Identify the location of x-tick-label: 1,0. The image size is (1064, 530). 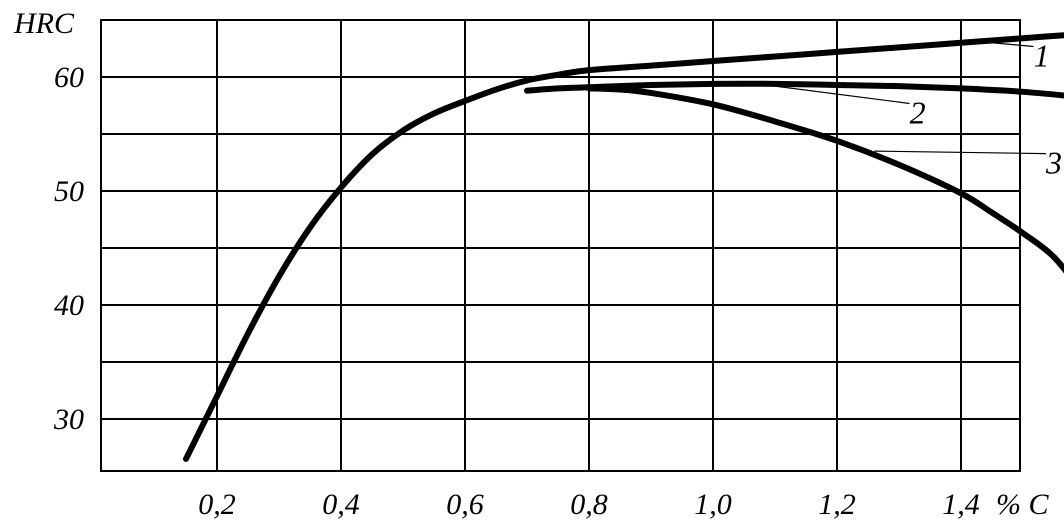
(713, 504).